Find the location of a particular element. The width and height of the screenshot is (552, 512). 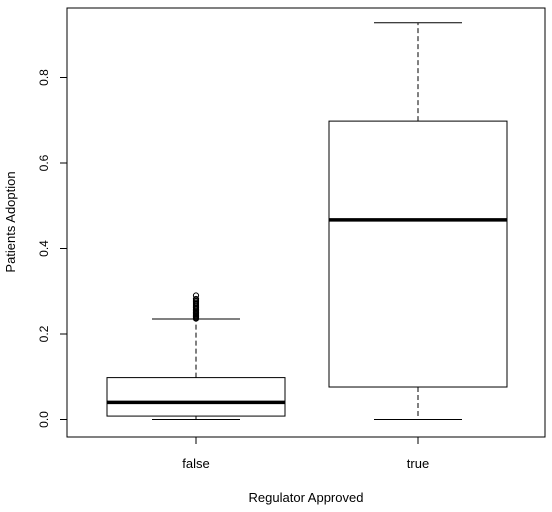

box-false is located at coordinates (196, 356).